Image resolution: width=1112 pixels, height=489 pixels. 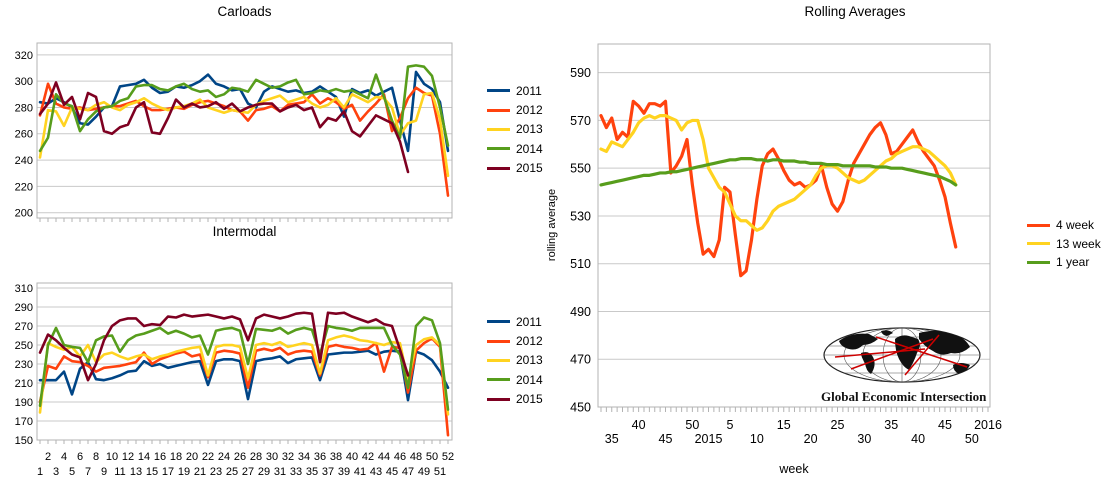 I want to click on svg-text: 590, so click(x=580, y=73).